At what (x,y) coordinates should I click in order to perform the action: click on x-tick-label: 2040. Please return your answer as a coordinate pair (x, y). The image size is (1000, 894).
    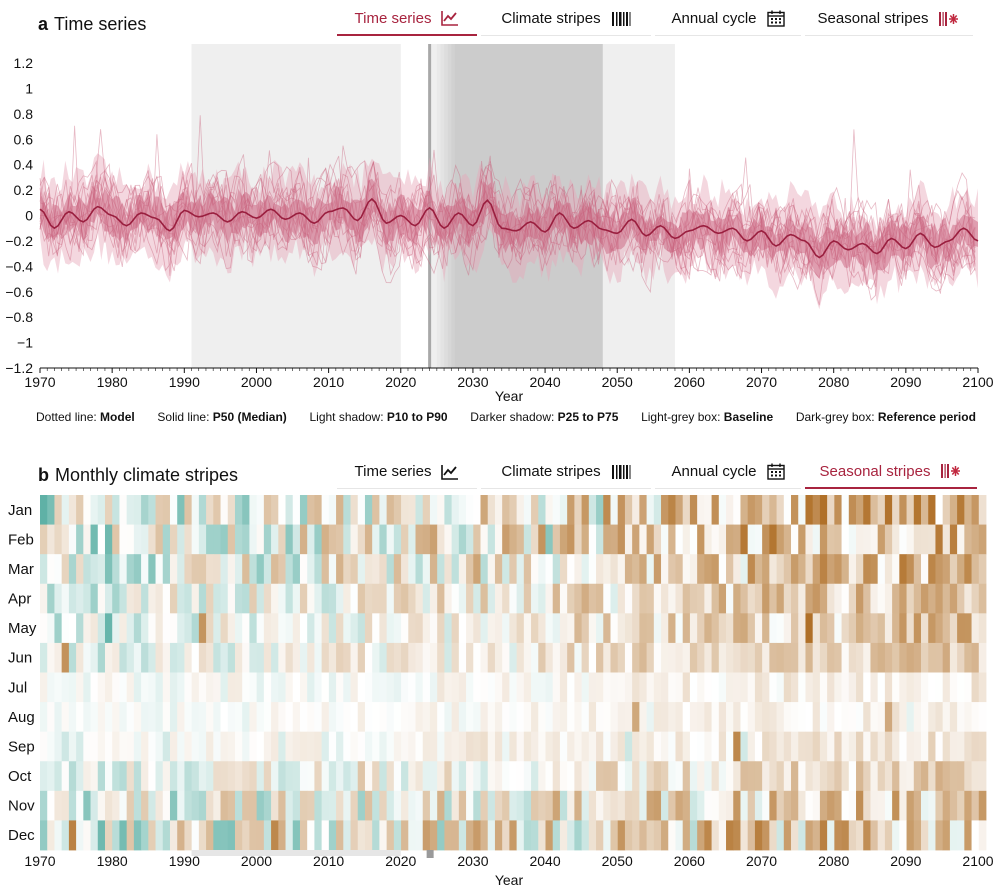
    Looking at the image, I should click on (544, 382).